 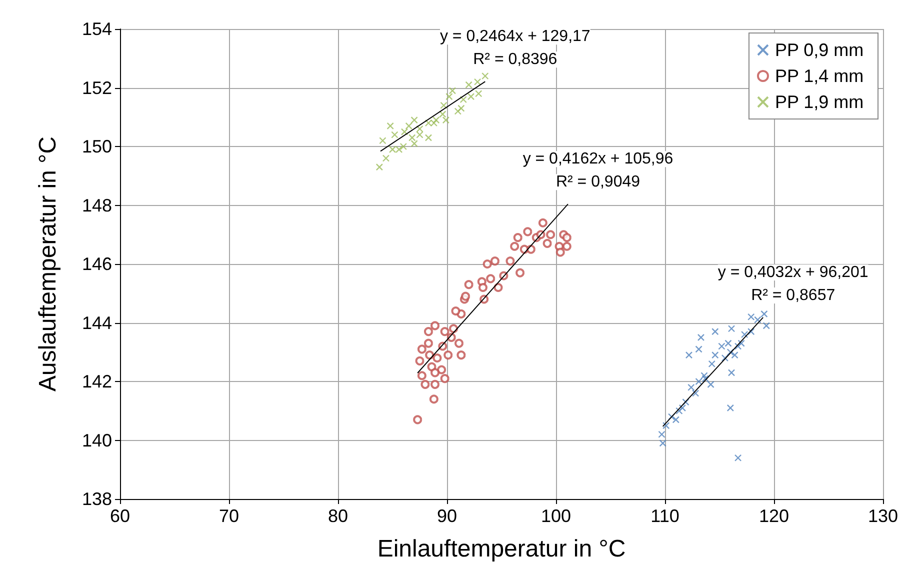 What do you see at coordinates (97, 146) in the screenshot?
I see `y-tick-label: 150` at bounding box center [97, 146].